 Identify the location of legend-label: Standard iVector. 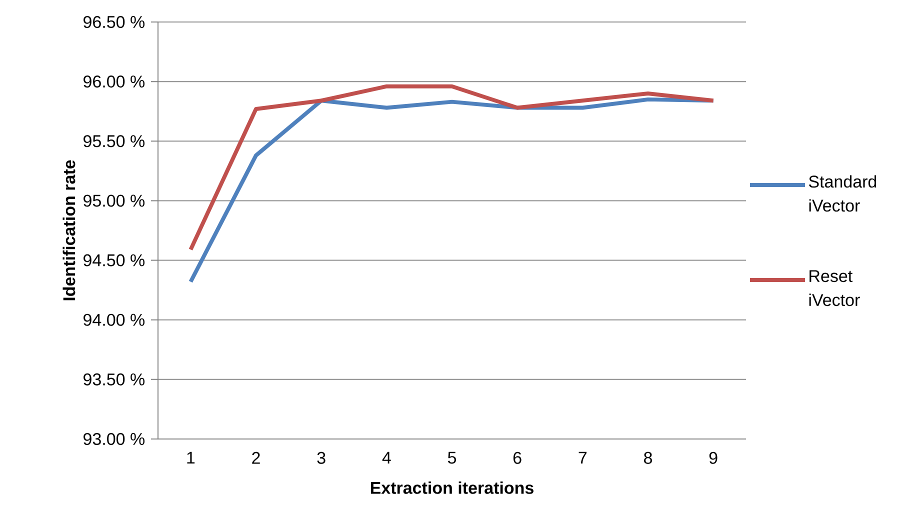
(842, 193).